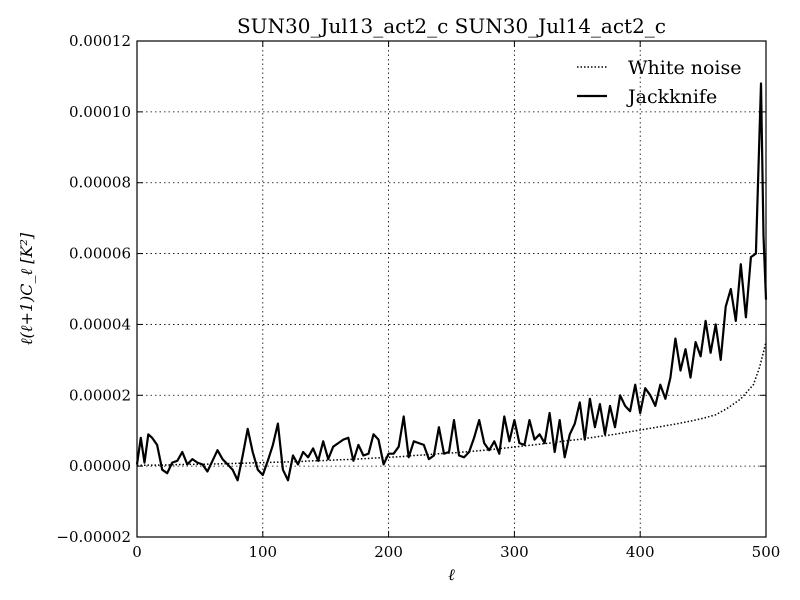 The width and height of the screenshot is (800, 600). Describe the element at coordinates (262, 552) in the screenshot. I see `x-tick-label: 100` at that location.